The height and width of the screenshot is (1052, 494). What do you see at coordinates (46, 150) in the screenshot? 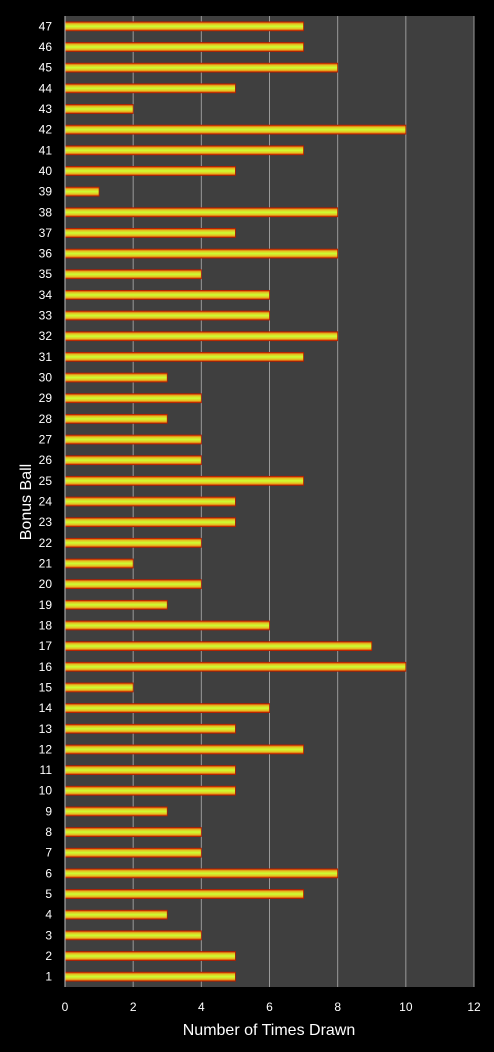
I see `y-tick-label: 41` at bounding box center [46, 150].